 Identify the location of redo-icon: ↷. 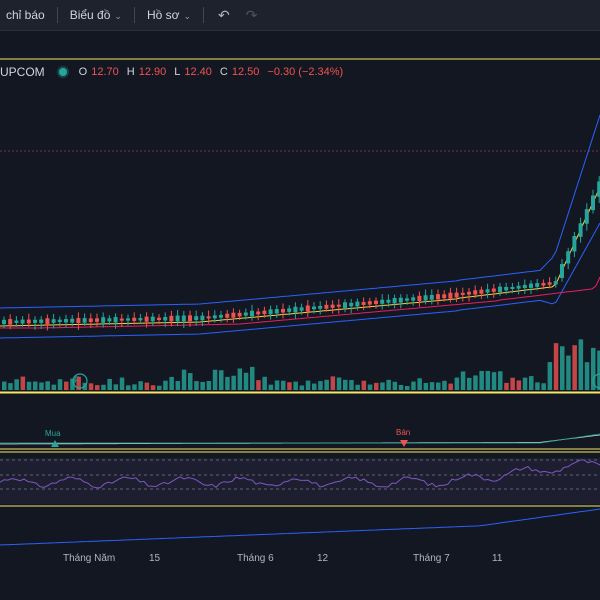
(251, 14).